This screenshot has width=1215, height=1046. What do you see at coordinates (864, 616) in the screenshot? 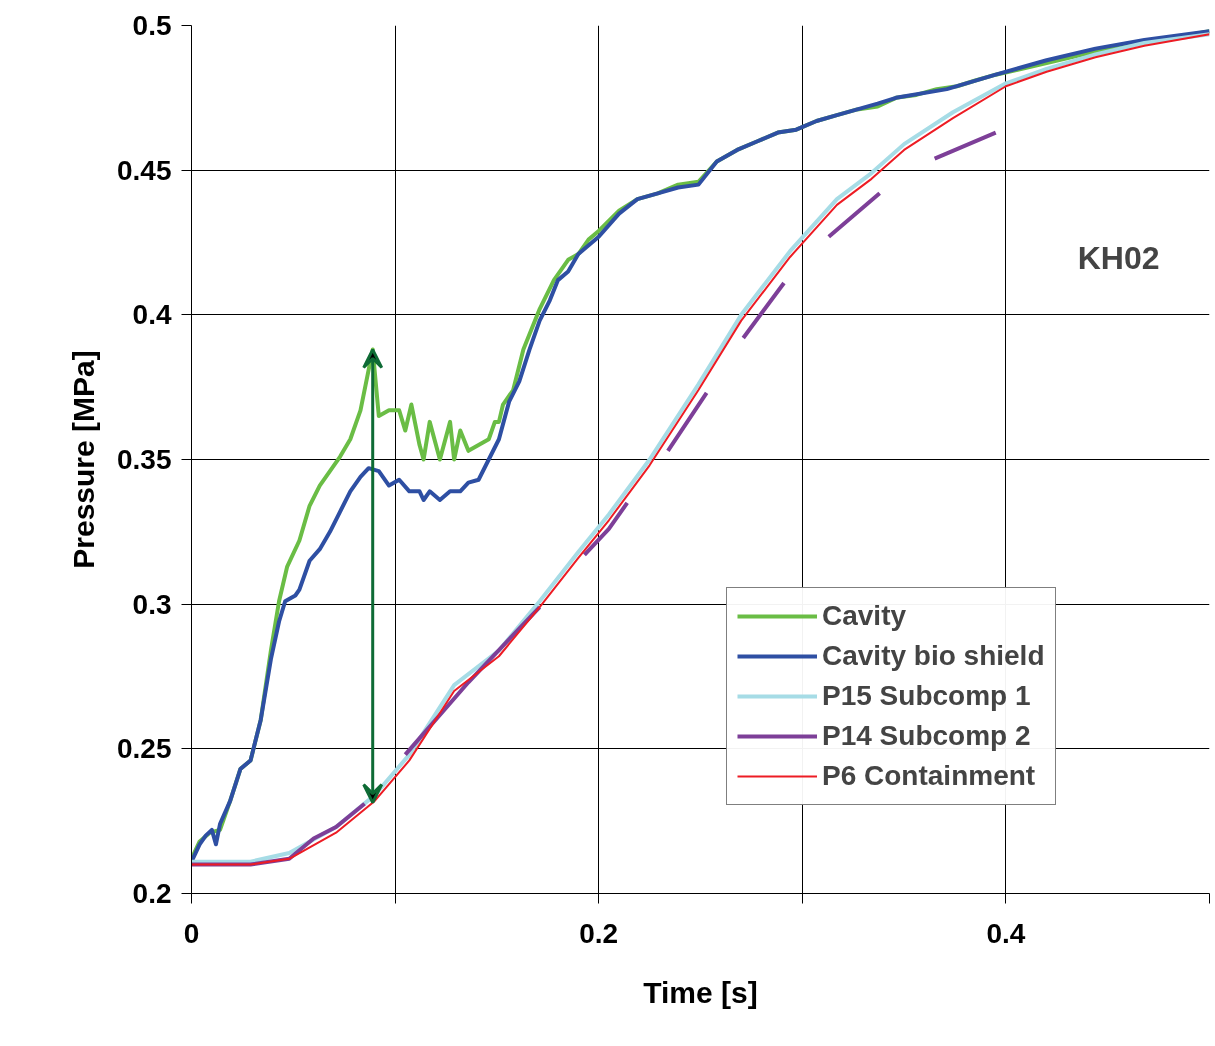
I see `legend-label: Cavity` at bounding box center [864, 616].